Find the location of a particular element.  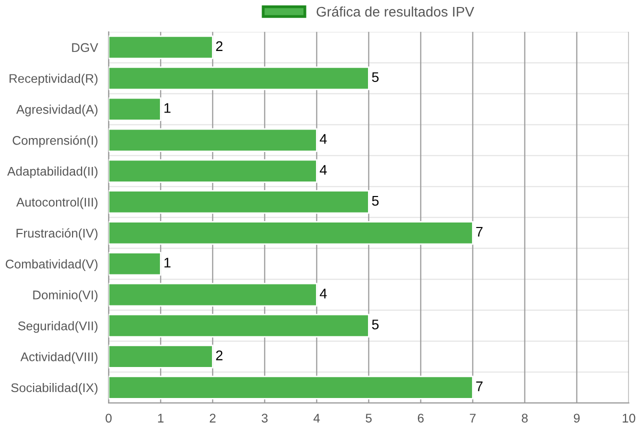

x-tick-label: 2 is located at coordinates (213, 418).